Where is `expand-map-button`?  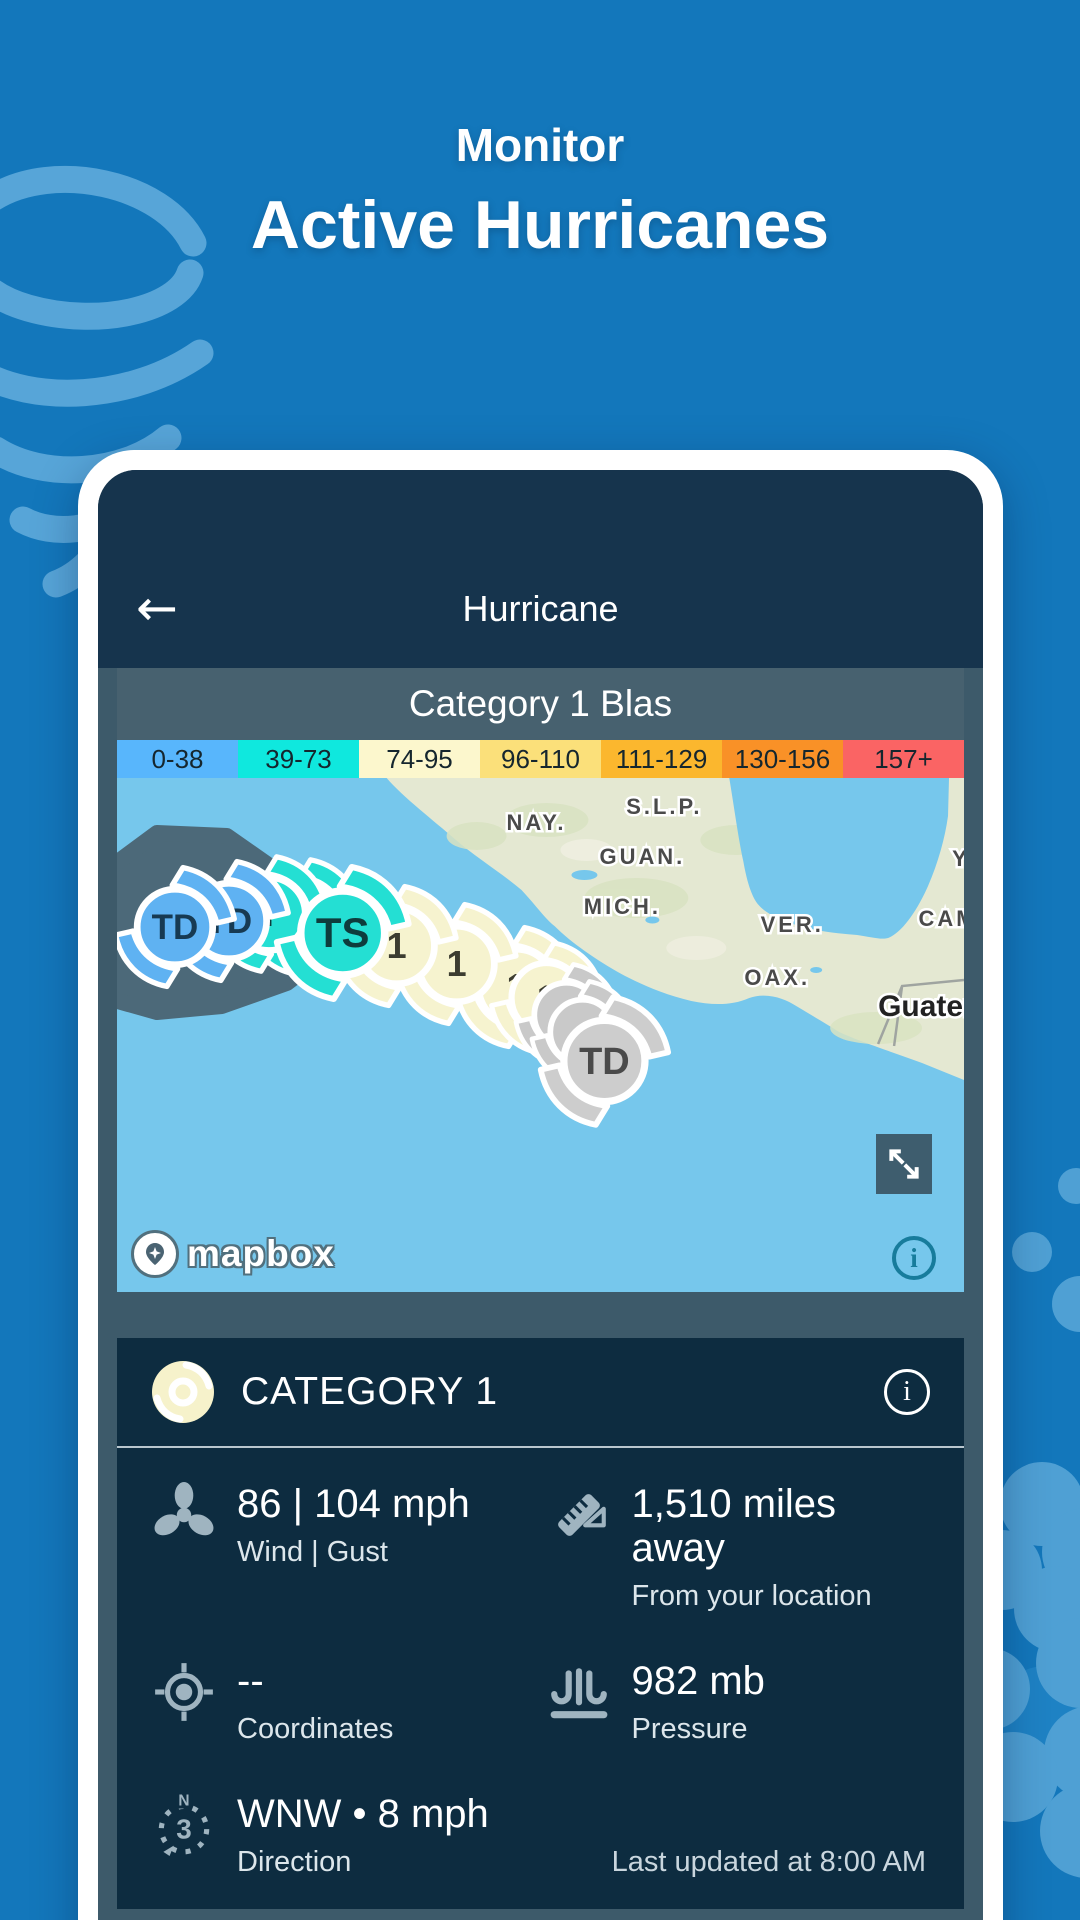
expand-map-button is located at coordinates (904, 1164).